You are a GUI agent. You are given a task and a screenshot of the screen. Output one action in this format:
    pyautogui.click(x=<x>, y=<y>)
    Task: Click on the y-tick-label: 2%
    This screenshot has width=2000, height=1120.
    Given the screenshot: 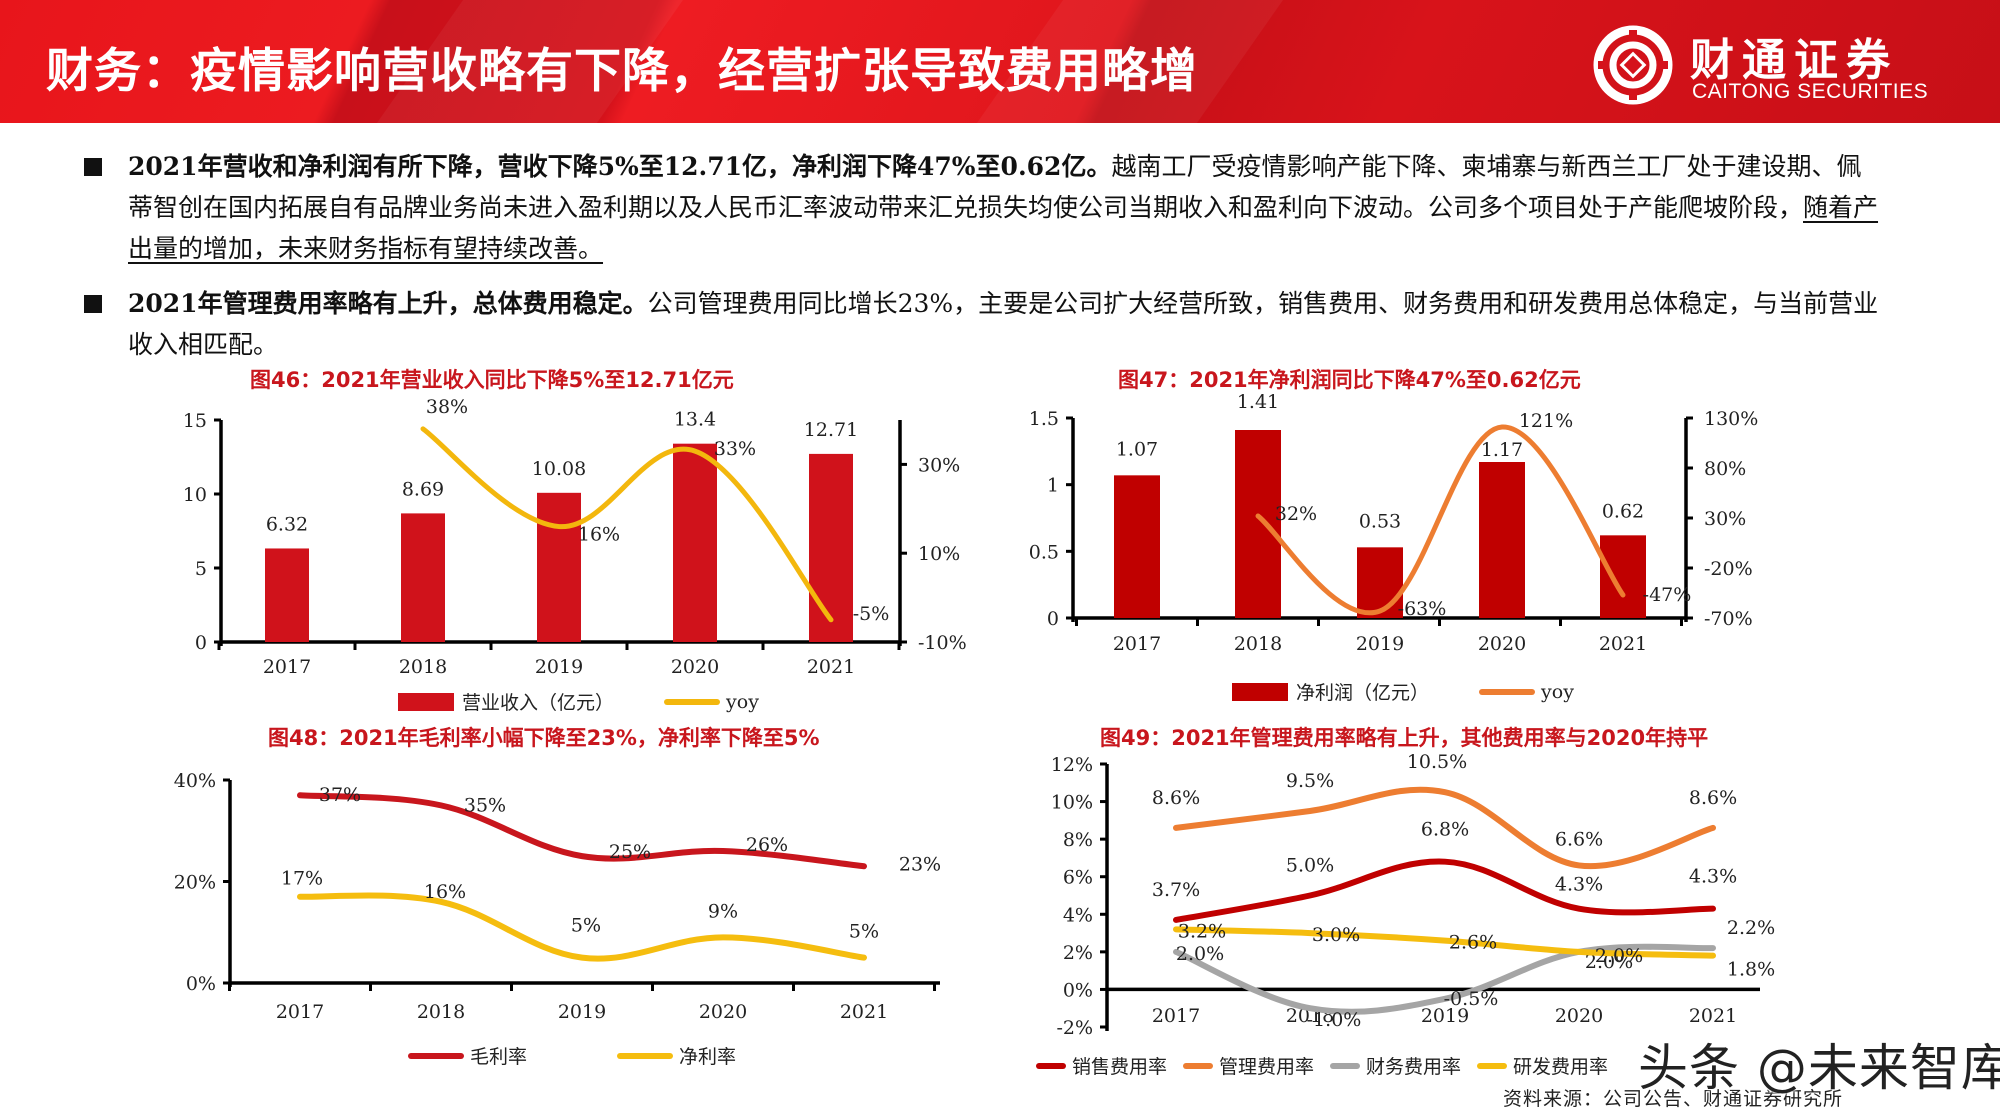 What is the action you would take?
    pyautogui.click(x=1078, y=953)
    